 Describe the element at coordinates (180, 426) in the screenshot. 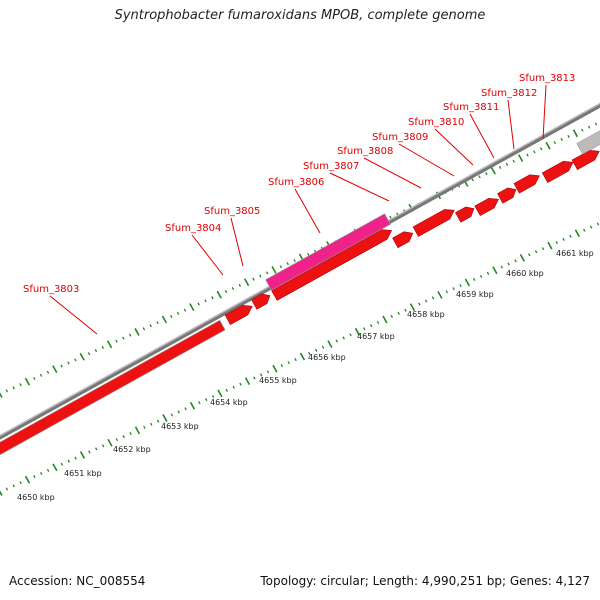

I see `scale-label: 4653 kbp` at that location.